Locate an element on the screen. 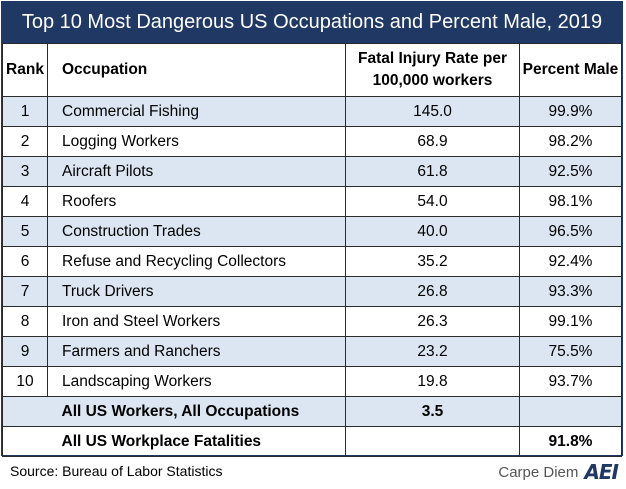 The width and height of the screenshot is (626, 489). summary-rate-cell: 3.5 is located at coordinates (432, 411).